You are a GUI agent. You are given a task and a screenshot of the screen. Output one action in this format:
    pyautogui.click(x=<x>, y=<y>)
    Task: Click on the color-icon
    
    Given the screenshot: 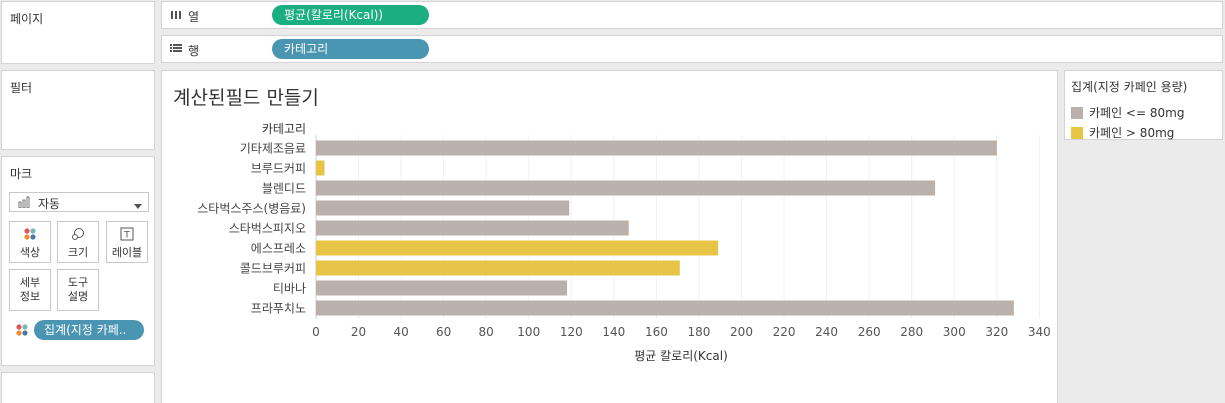 What is the action you would take?
    pyautogui.click(x=30, y=234)
    